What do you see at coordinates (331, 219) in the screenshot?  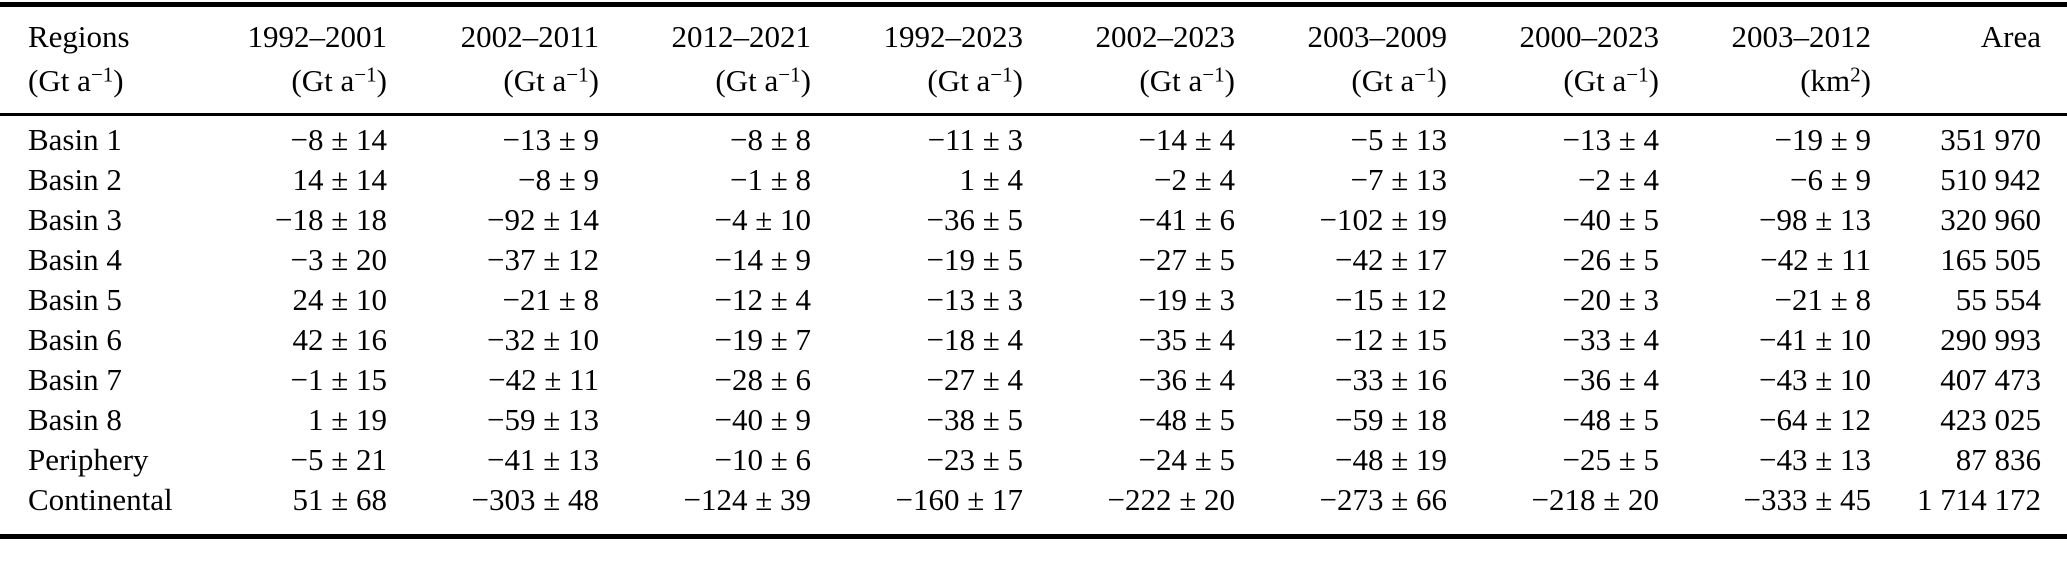 I see `cell-basin-3-1992-2001: −18 ± 18` at bounding box center [331, 219].